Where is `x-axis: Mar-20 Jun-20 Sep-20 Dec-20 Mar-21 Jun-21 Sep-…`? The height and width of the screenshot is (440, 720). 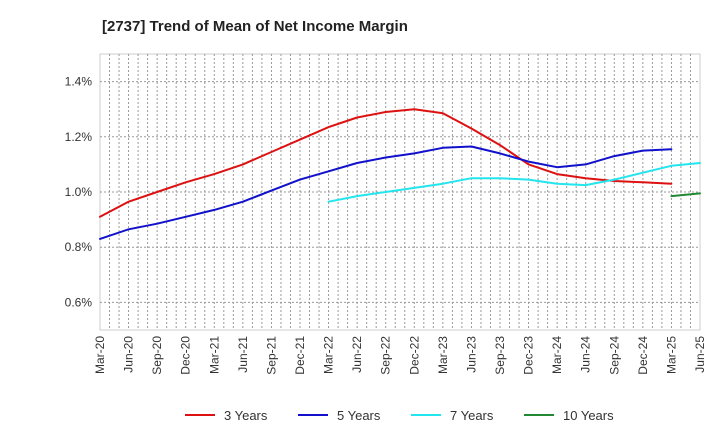 x-axis: Mar-20 Jun-20 Sep-20 Dec-20 Mar-21 Jun-21 Sep-… is located at coordinates (400, 355).